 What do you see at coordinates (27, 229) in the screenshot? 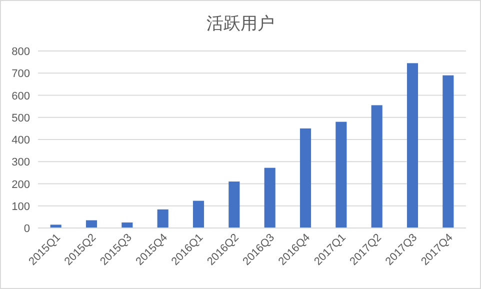
I see `y-tick-label: 0` at bounding box center [27, 229].